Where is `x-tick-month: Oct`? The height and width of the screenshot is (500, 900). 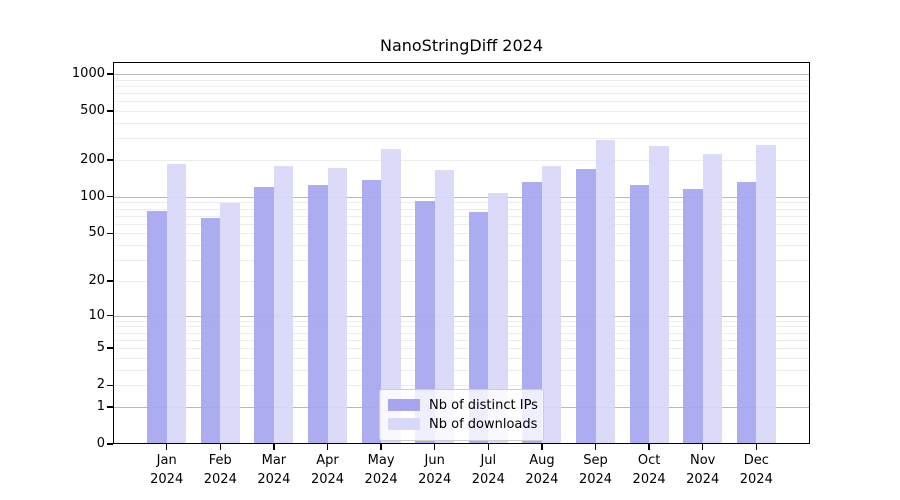 x-tick-month: Oct is located at coordinates (649, 460).